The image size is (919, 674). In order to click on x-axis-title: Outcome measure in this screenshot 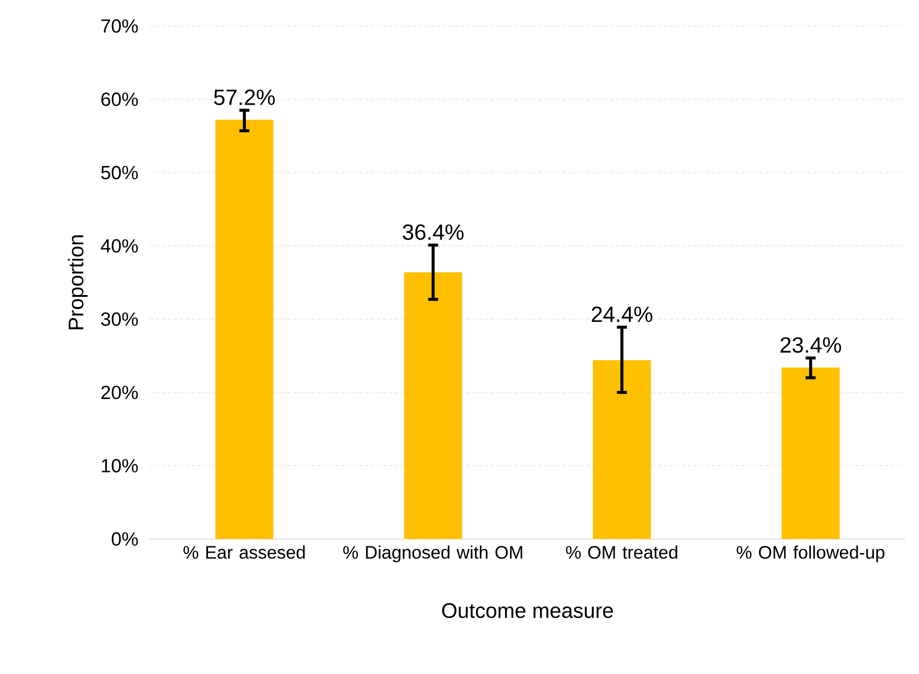, I will do `click(527, 610)`.